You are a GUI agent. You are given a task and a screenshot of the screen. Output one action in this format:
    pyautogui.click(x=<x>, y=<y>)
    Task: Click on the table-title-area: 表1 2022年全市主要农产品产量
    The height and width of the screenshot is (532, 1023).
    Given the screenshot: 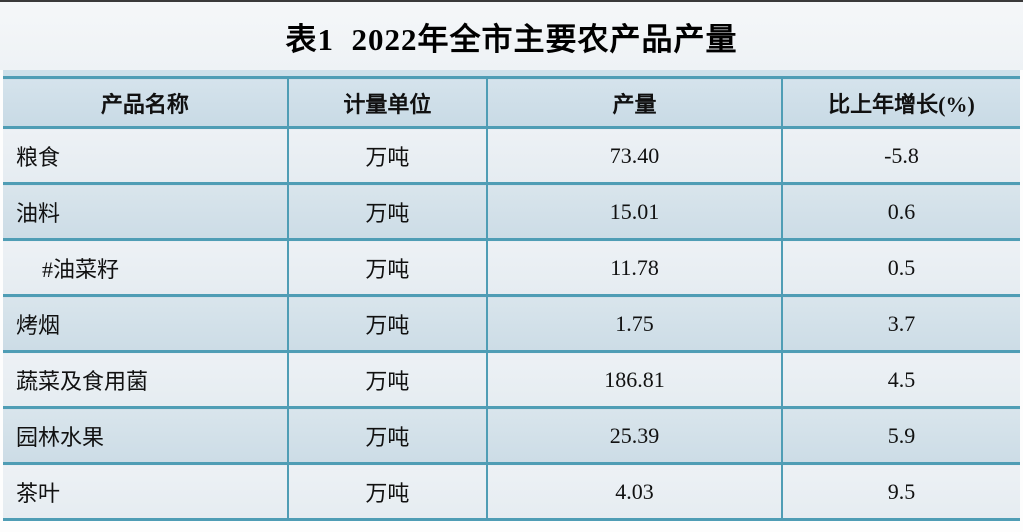 What is the action you would take?
    pyautogui.click(x=511, y=36)
    